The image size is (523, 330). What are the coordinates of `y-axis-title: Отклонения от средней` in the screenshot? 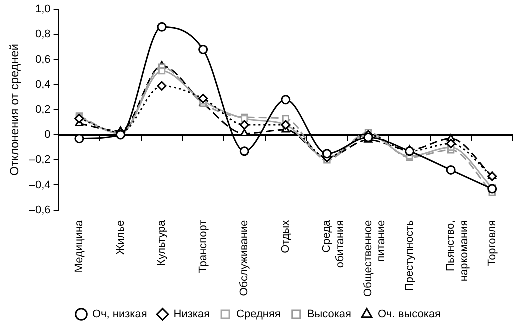 It's located at (15, 110).